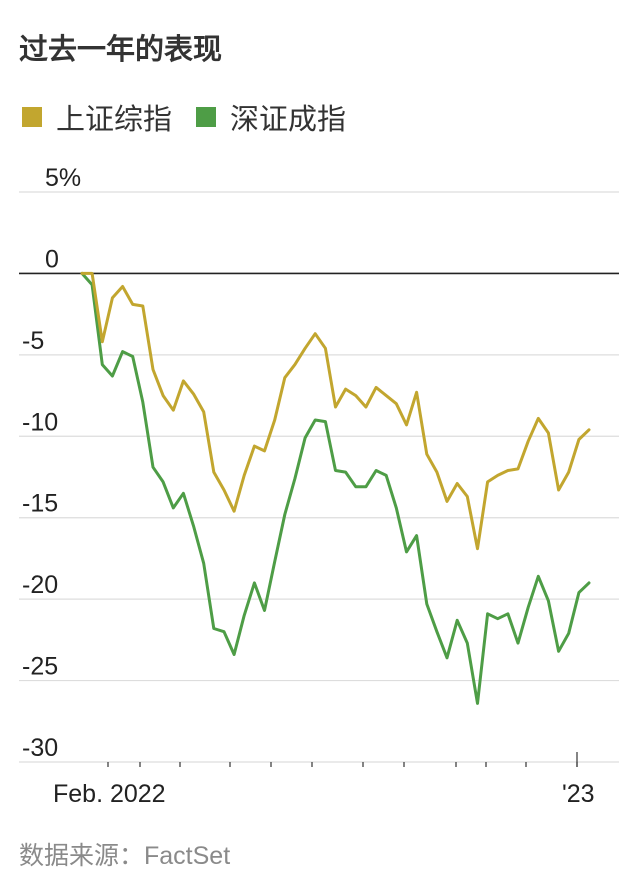 The height and width of the screenshot is (895, 639). What do you see at coordinates (40, 667) in the screenshot?
I see `y-tick-label: -25` at bounding box center [40, 667].